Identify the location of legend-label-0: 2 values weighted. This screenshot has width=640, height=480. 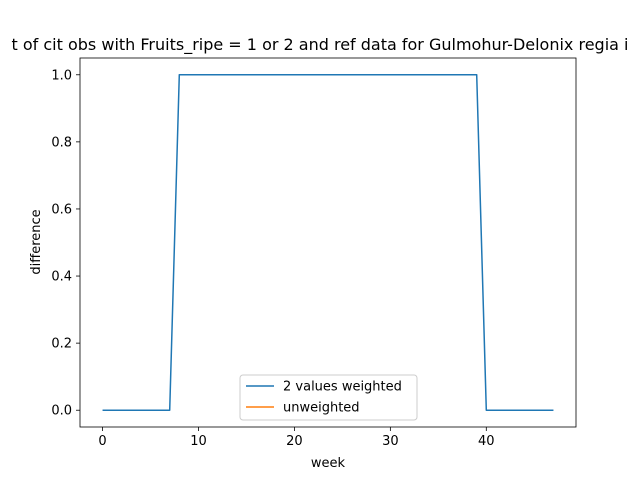
(342, 387).